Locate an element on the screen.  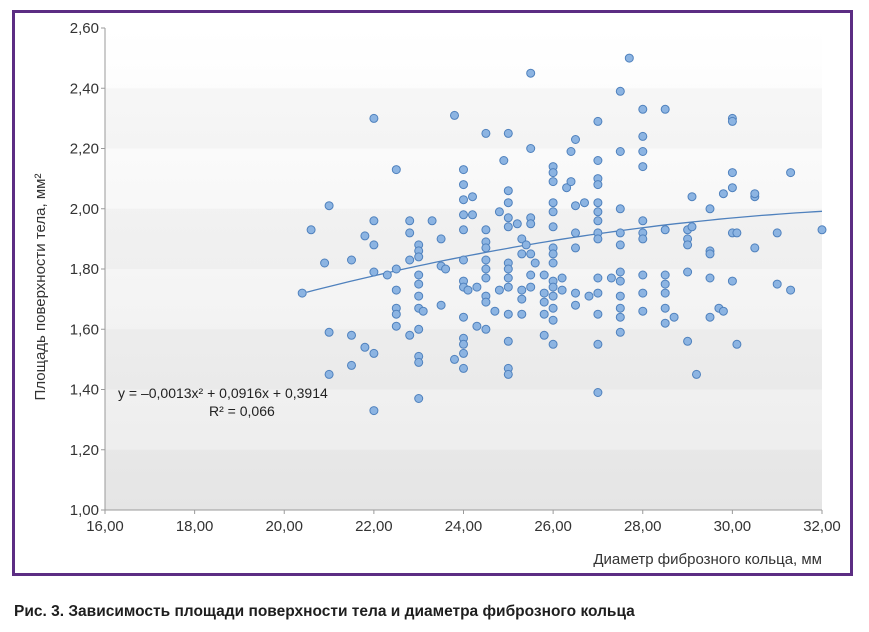
y-tick-label: 1,40 is located at coordinates (84, 390).